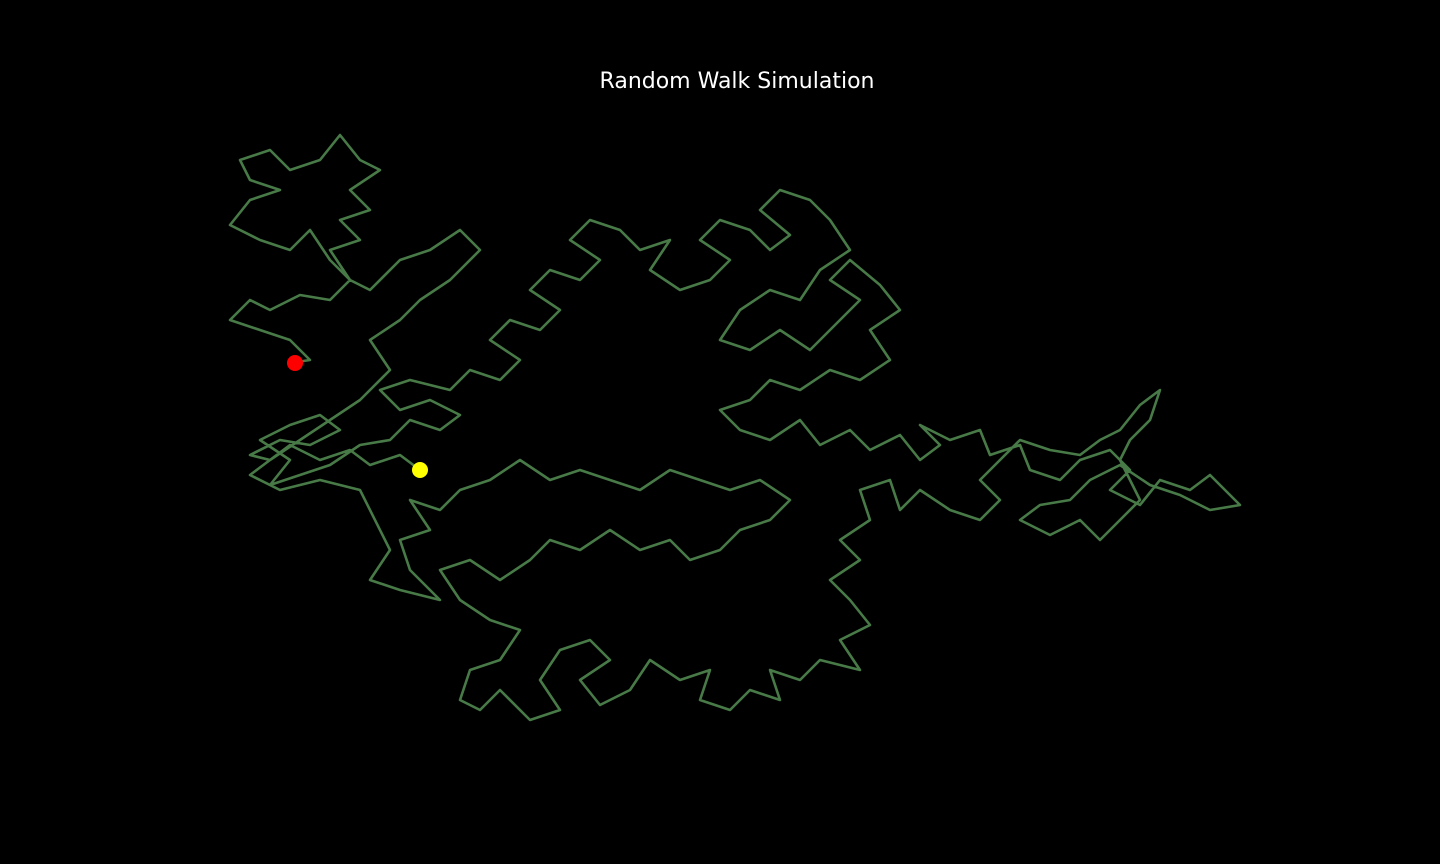  Describe the element at coordinates (295, 363) in the screenshot. I see `end-marker` at that location.